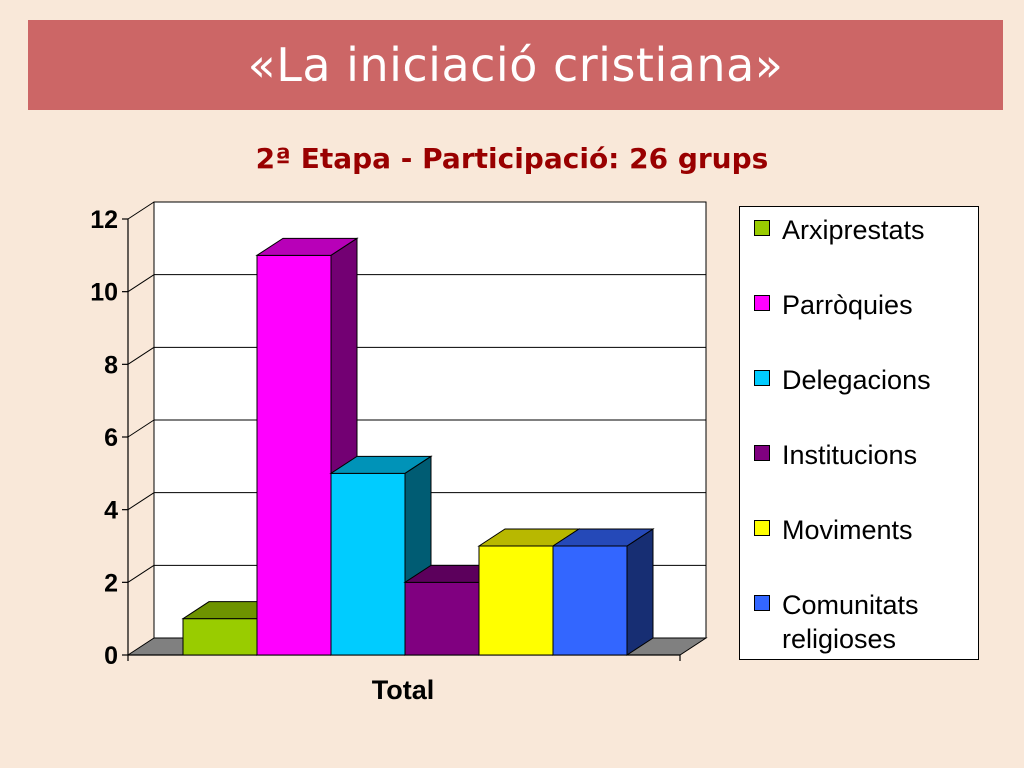 The height and width of the screenshot is (768, 1024). I want to click on y-tick-label: 0, so click(111, 656).